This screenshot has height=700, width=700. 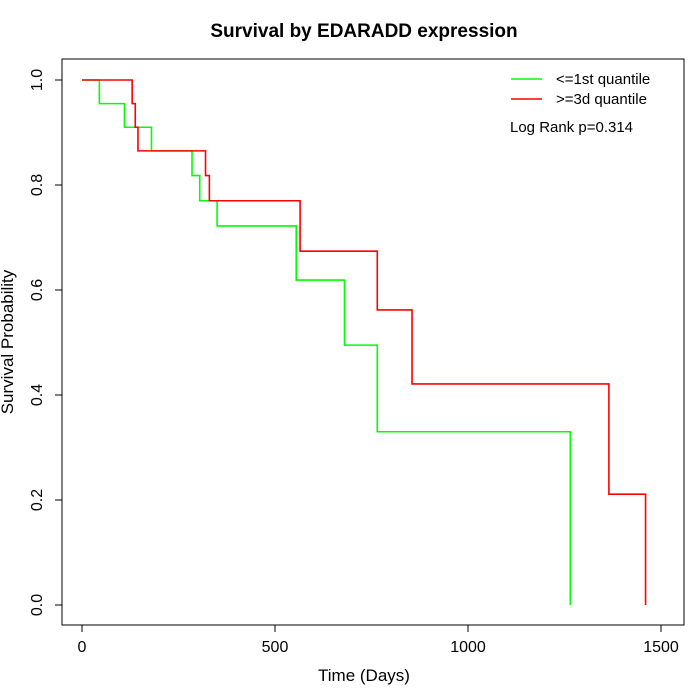 I want to click on legend-label-1: <=1st quantile, so click(x=603, y=79).